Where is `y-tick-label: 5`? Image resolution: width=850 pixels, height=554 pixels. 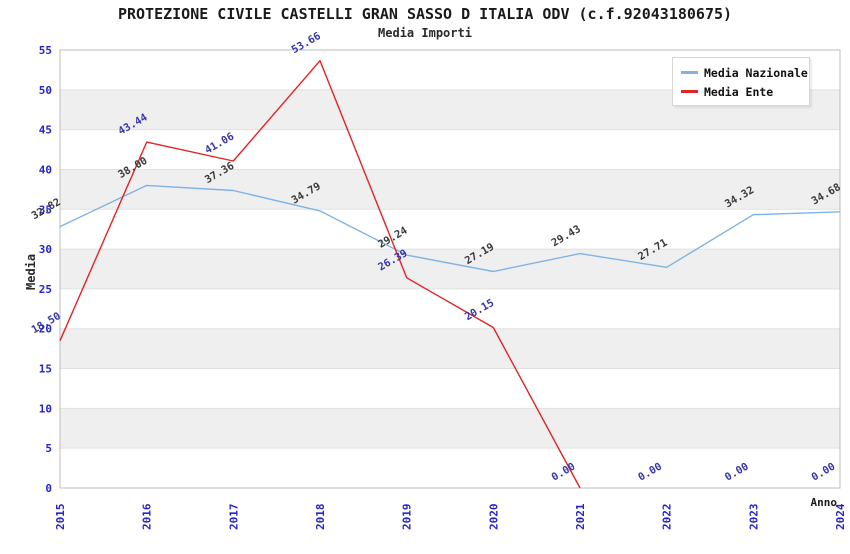 y-tick-label: 5 is located at coordinates (48, 448).